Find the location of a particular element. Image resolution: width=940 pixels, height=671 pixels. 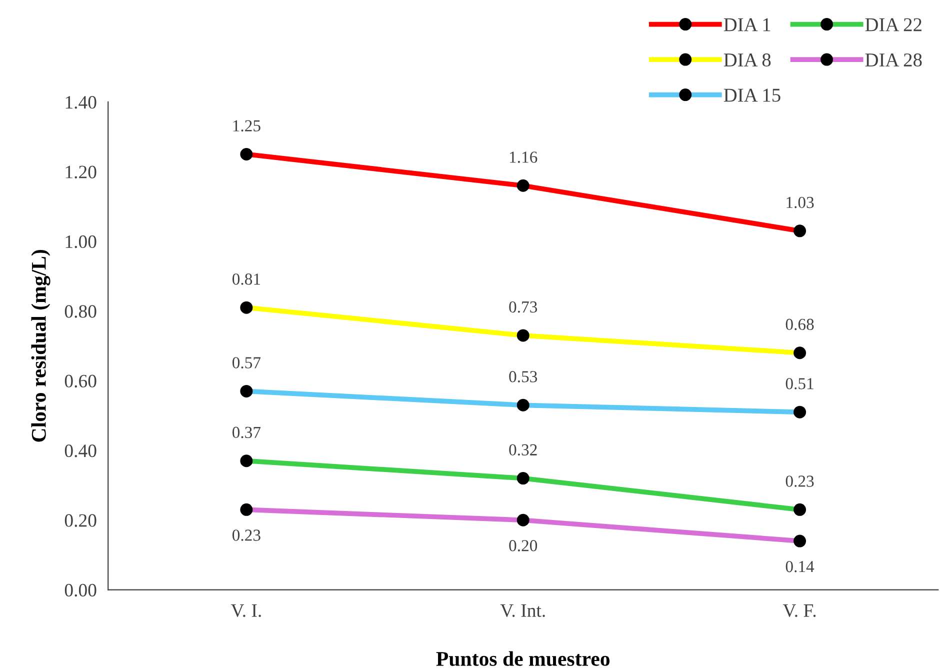

legend-label: DIA 15 is located at coordinates (752, 95).